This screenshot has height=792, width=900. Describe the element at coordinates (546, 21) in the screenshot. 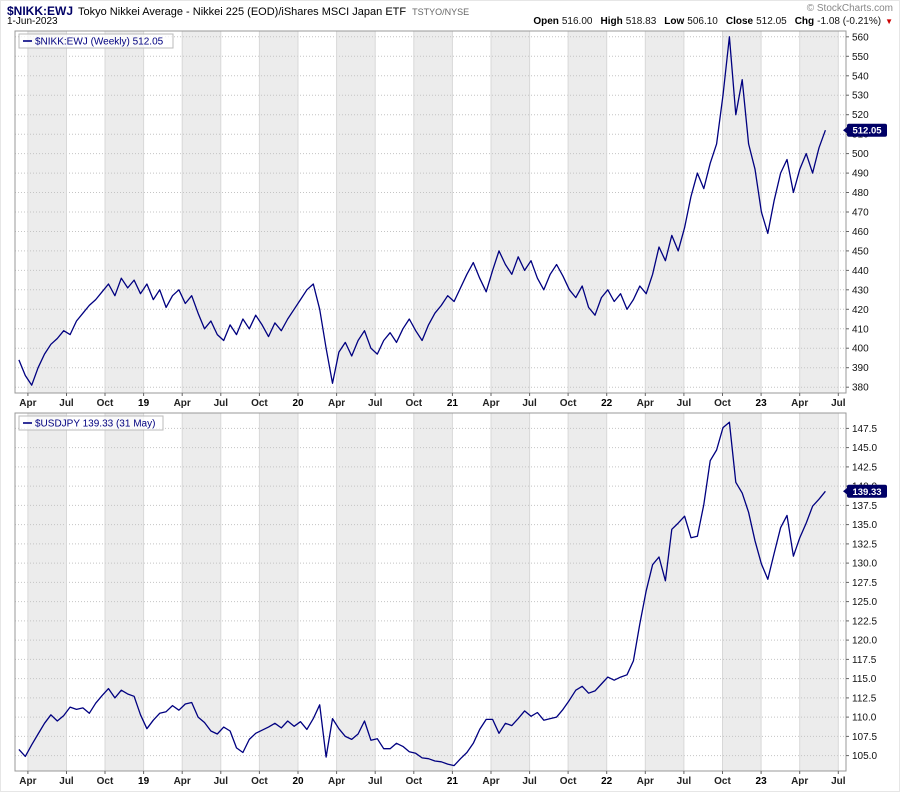

I see `quote-label: Open` at that location.